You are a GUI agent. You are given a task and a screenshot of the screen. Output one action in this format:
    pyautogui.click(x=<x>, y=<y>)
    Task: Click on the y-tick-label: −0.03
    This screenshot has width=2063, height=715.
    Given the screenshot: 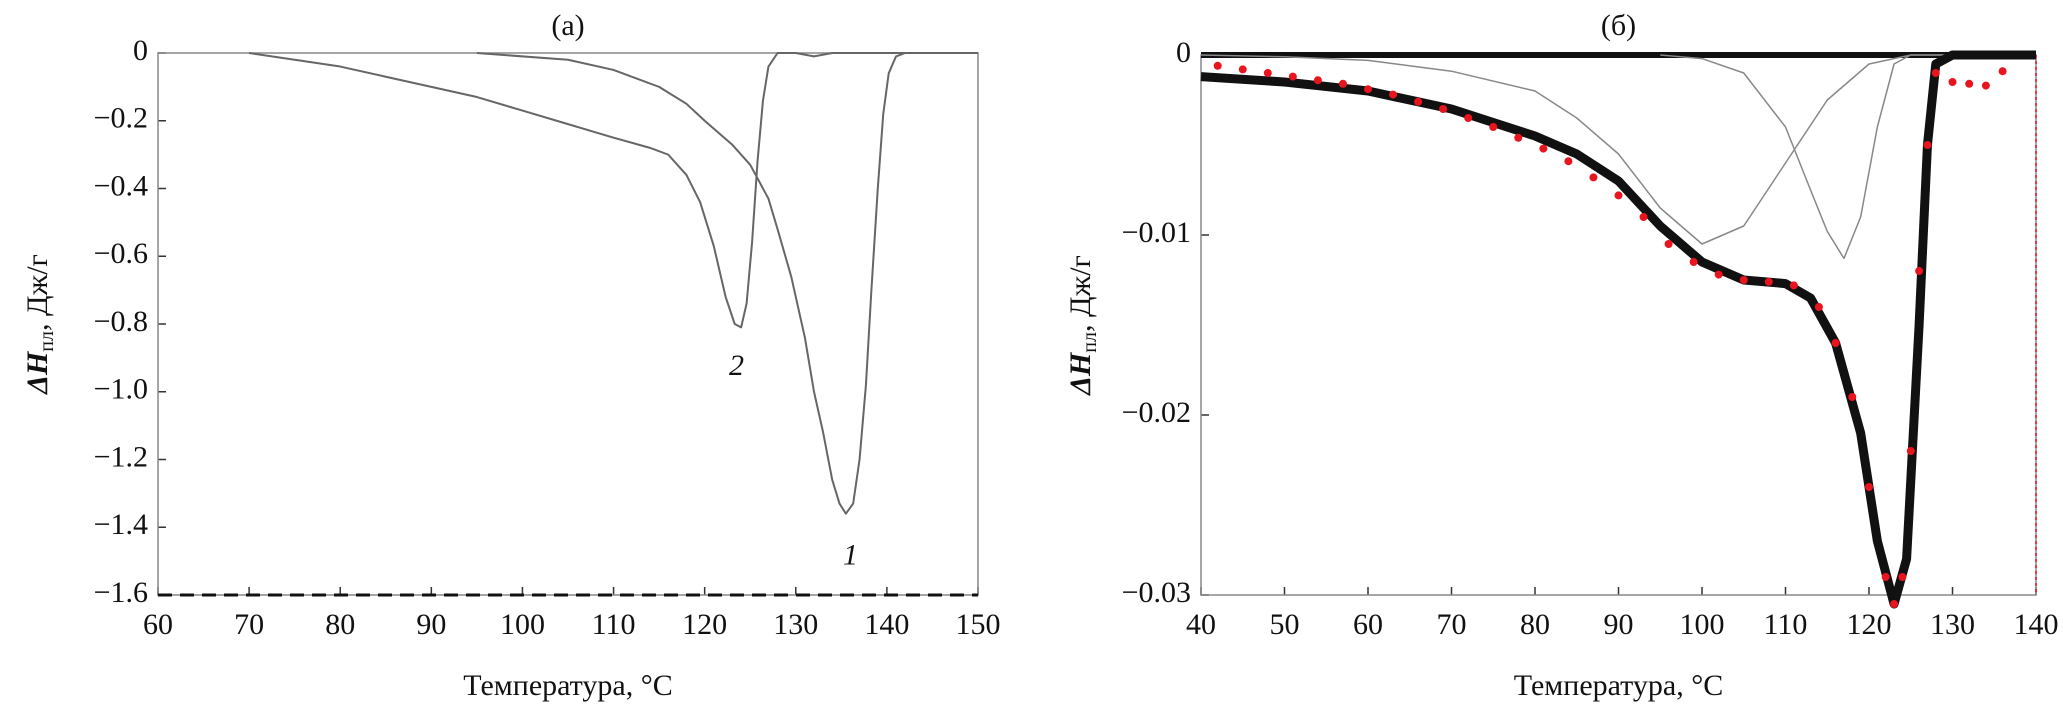 What is the action you would take?
    pyautogui.click(x=1156, y=592)
    